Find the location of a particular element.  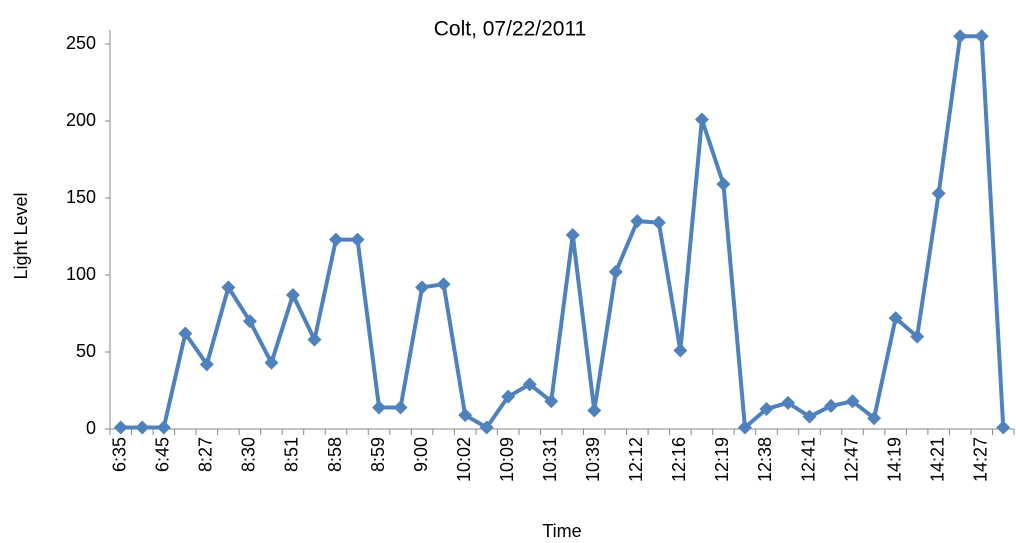

x-tick-label: 12:41 is located at coordinates (808, 459).